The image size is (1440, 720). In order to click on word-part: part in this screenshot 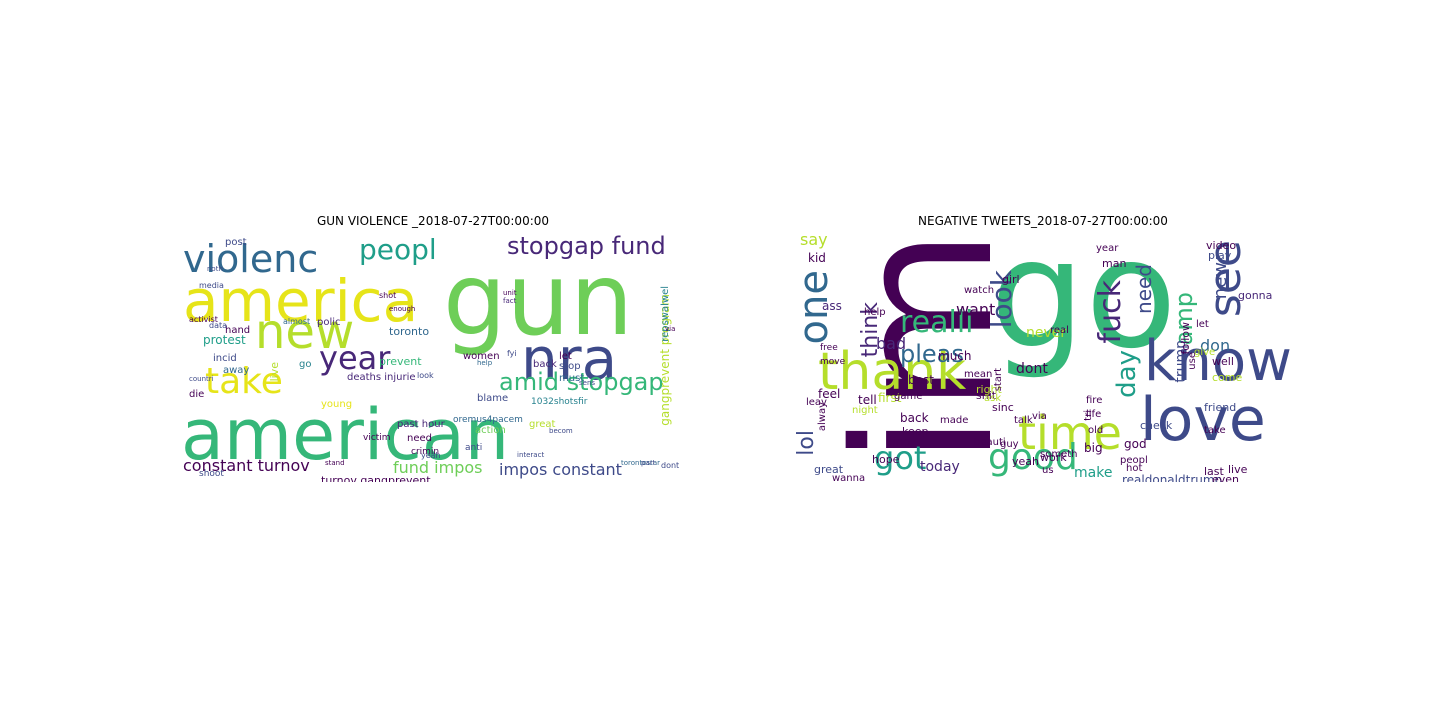, I will do `click(648, 463)`.